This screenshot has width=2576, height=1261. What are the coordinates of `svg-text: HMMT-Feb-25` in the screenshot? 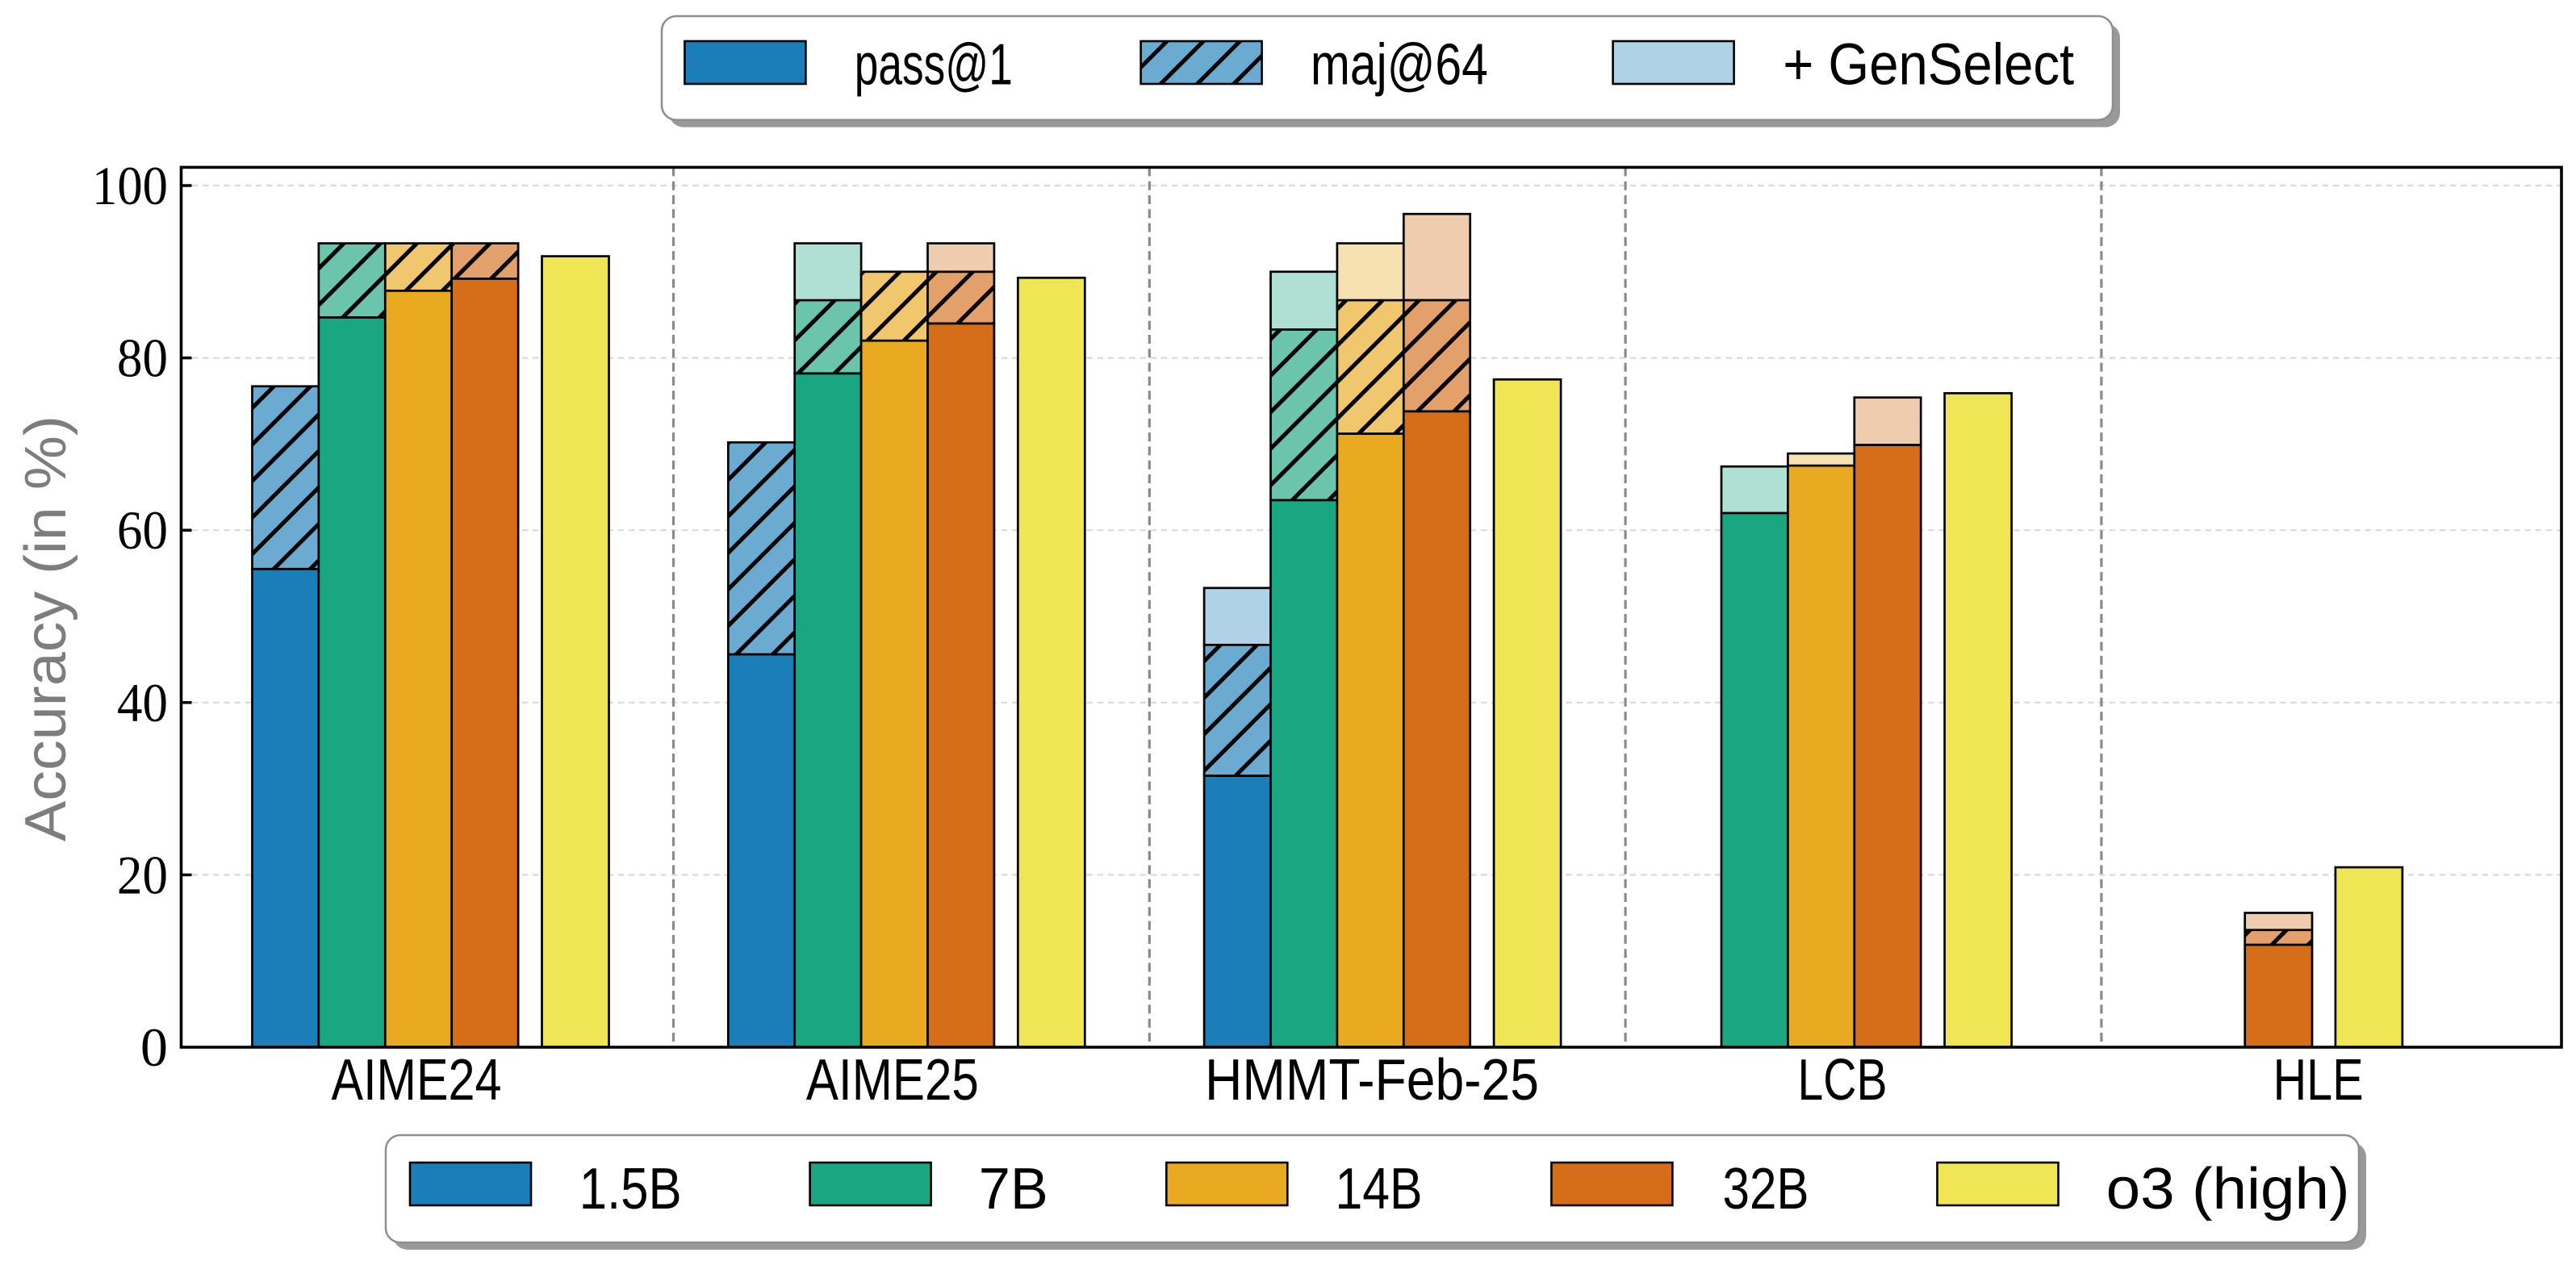 It's located at (1372, 1080).